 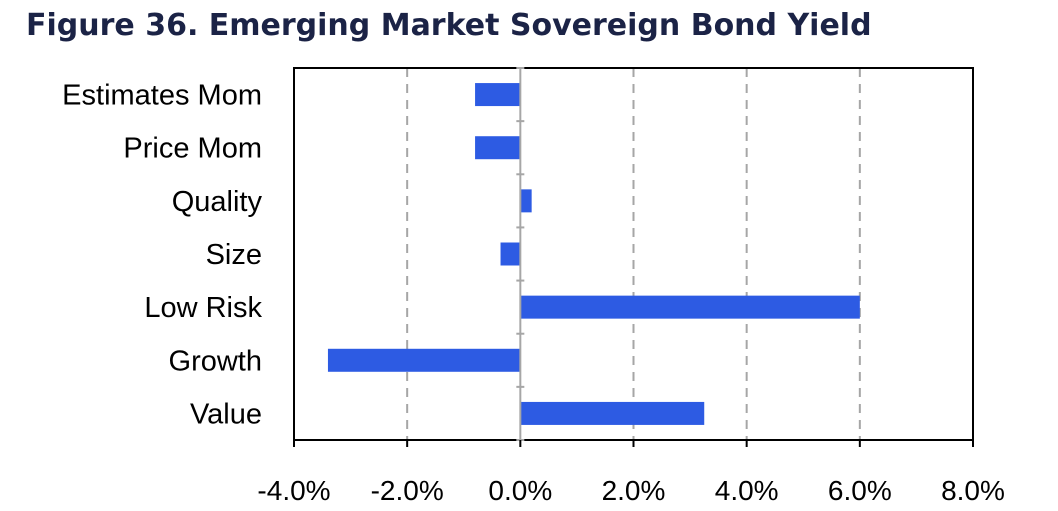 I want to click on category-label-estimates-mom: Estimates Mom, so click(x=162, y=96).